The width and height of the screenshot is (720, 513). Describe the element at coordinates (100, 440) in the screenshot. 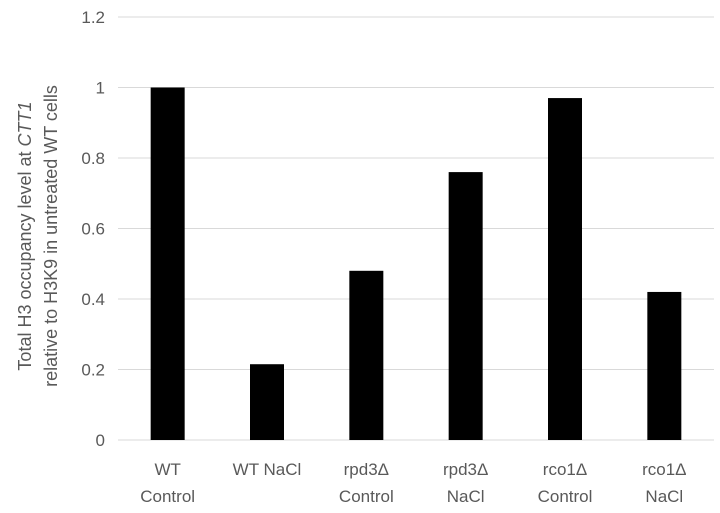

I see `y-tick-label: 0` at that location.